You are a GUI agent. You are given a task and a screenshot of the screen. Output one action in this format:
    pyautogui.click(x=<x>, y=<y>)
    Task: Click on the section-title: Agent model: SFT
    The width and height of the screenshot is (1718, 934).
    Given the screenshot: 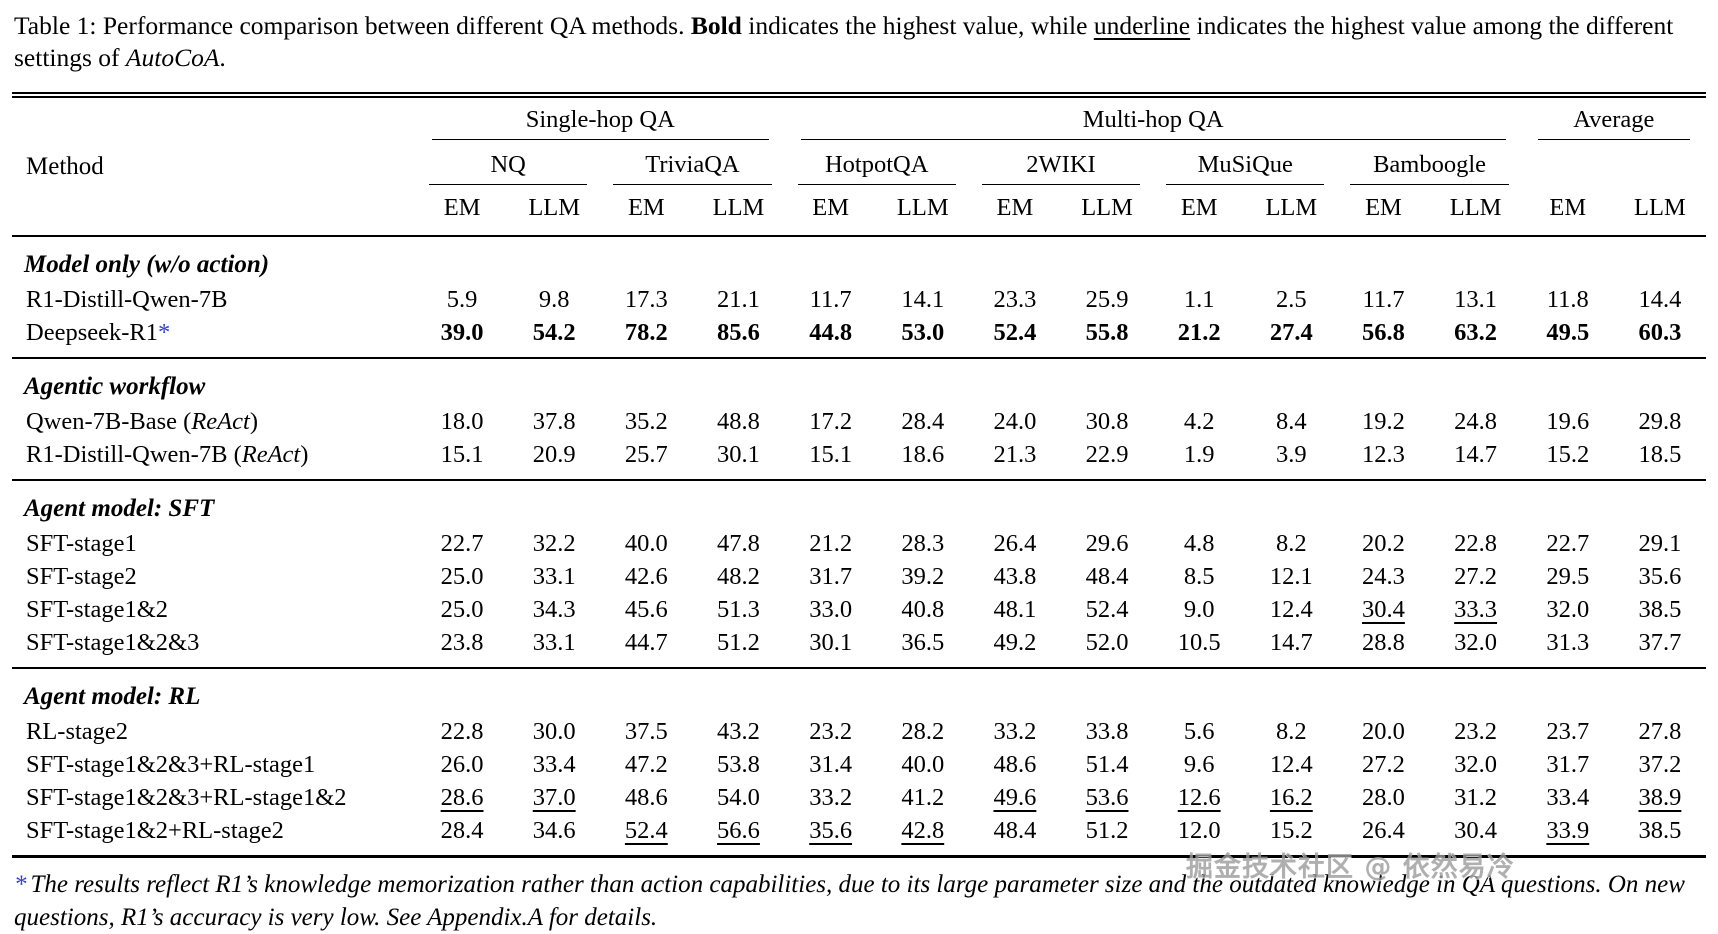 What is the action you would take?
    pyautogui.click(x=859, y=503)
    